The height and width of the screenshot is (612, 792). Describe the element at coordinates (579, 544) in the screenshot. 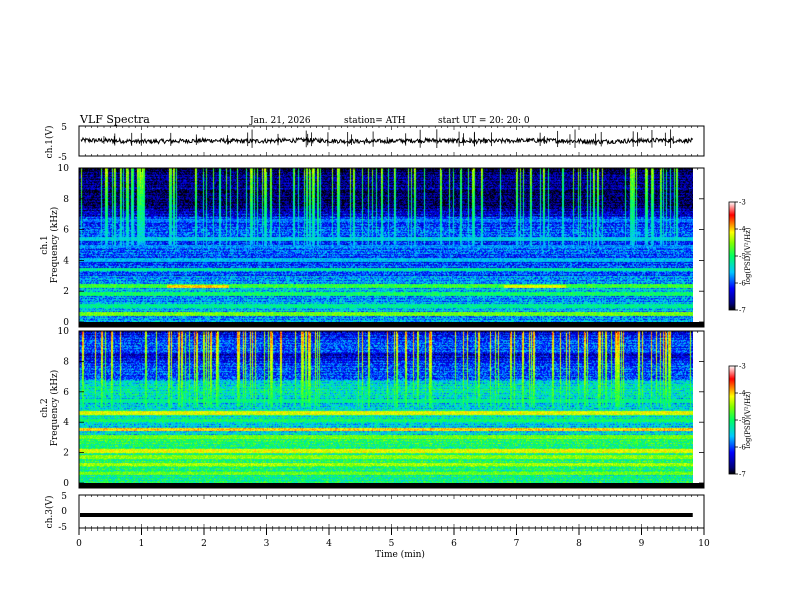

I see `x-tick-label: 8` at that location.